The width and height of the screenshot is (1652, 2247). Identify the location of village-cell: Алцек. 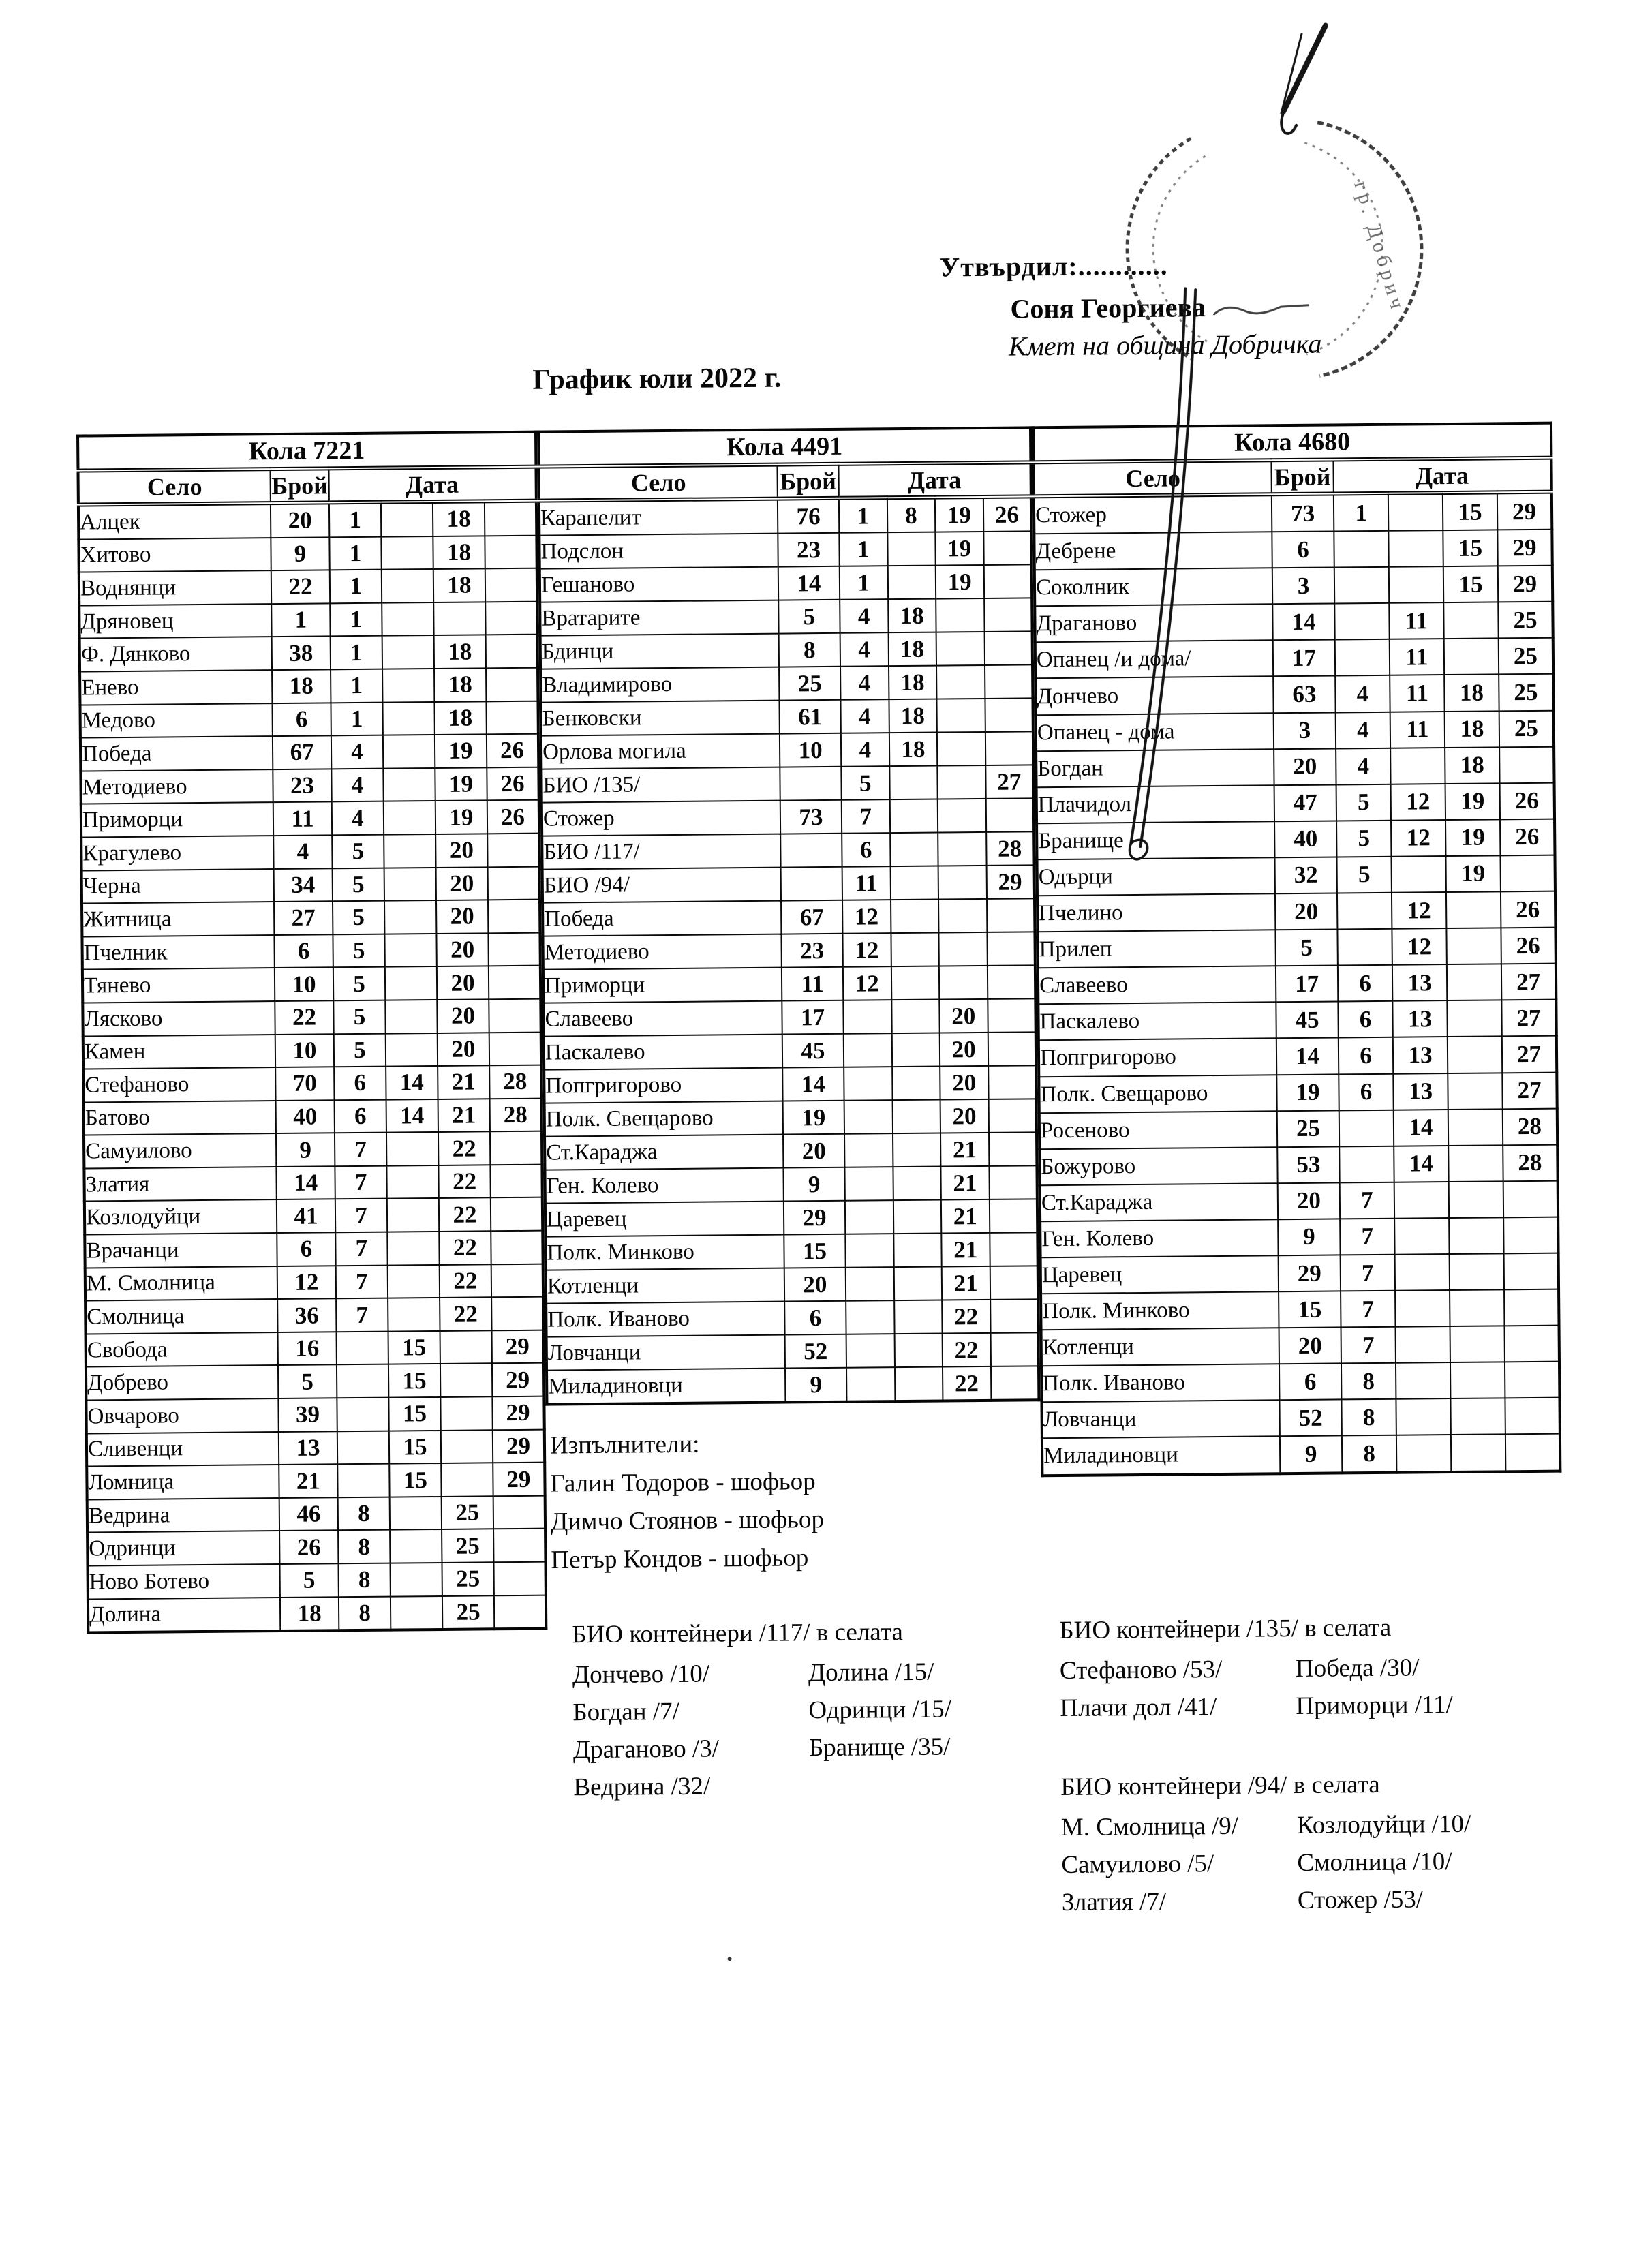
(174, 521).